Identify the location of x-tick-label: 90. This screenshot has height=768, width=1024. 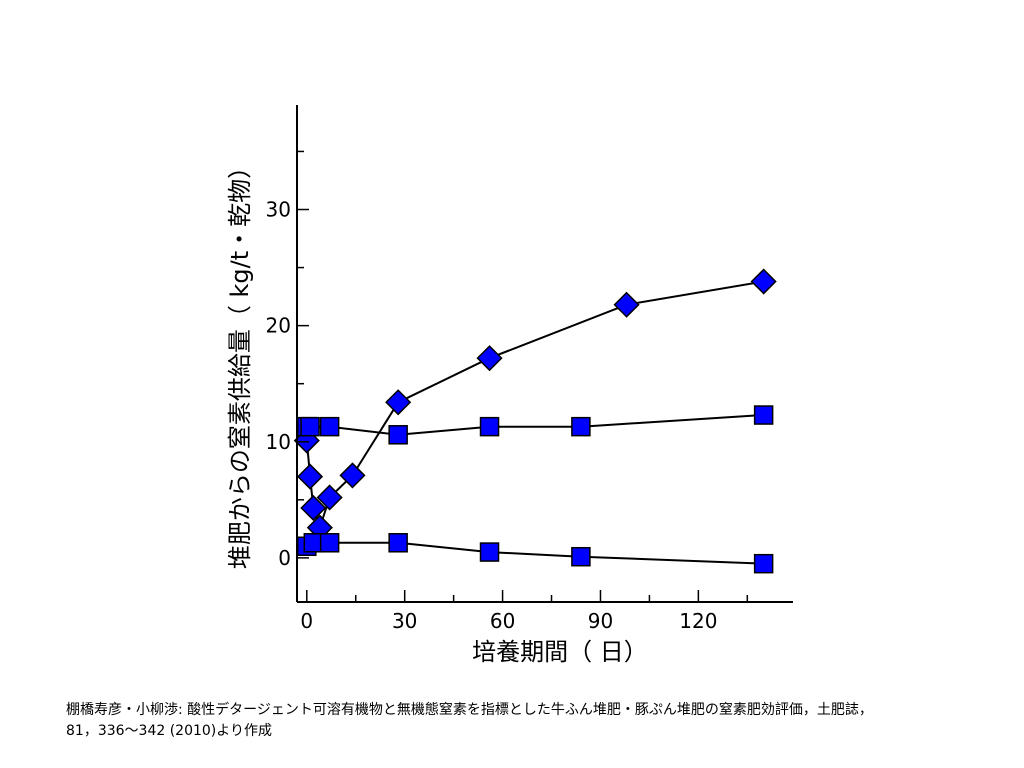
(600, 621).